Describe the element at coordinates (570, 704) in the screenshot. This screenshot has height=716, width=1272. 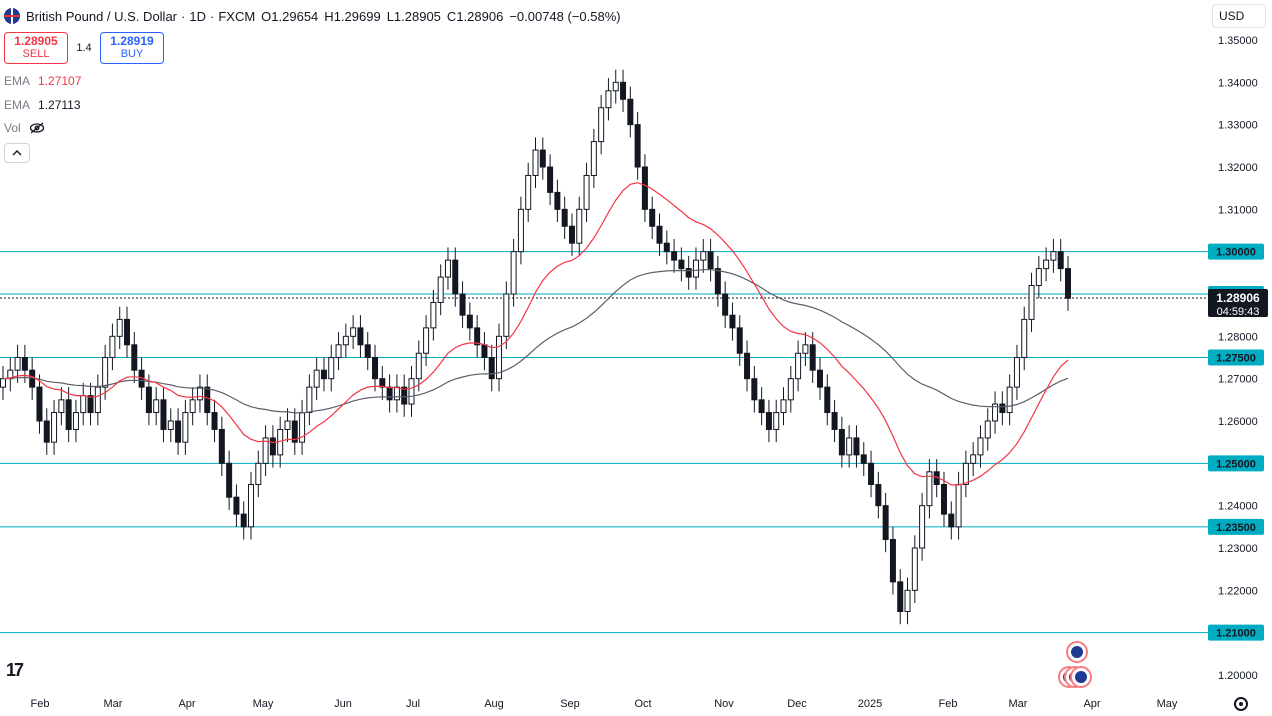
I see `time-tick-label: Sep` at that location.